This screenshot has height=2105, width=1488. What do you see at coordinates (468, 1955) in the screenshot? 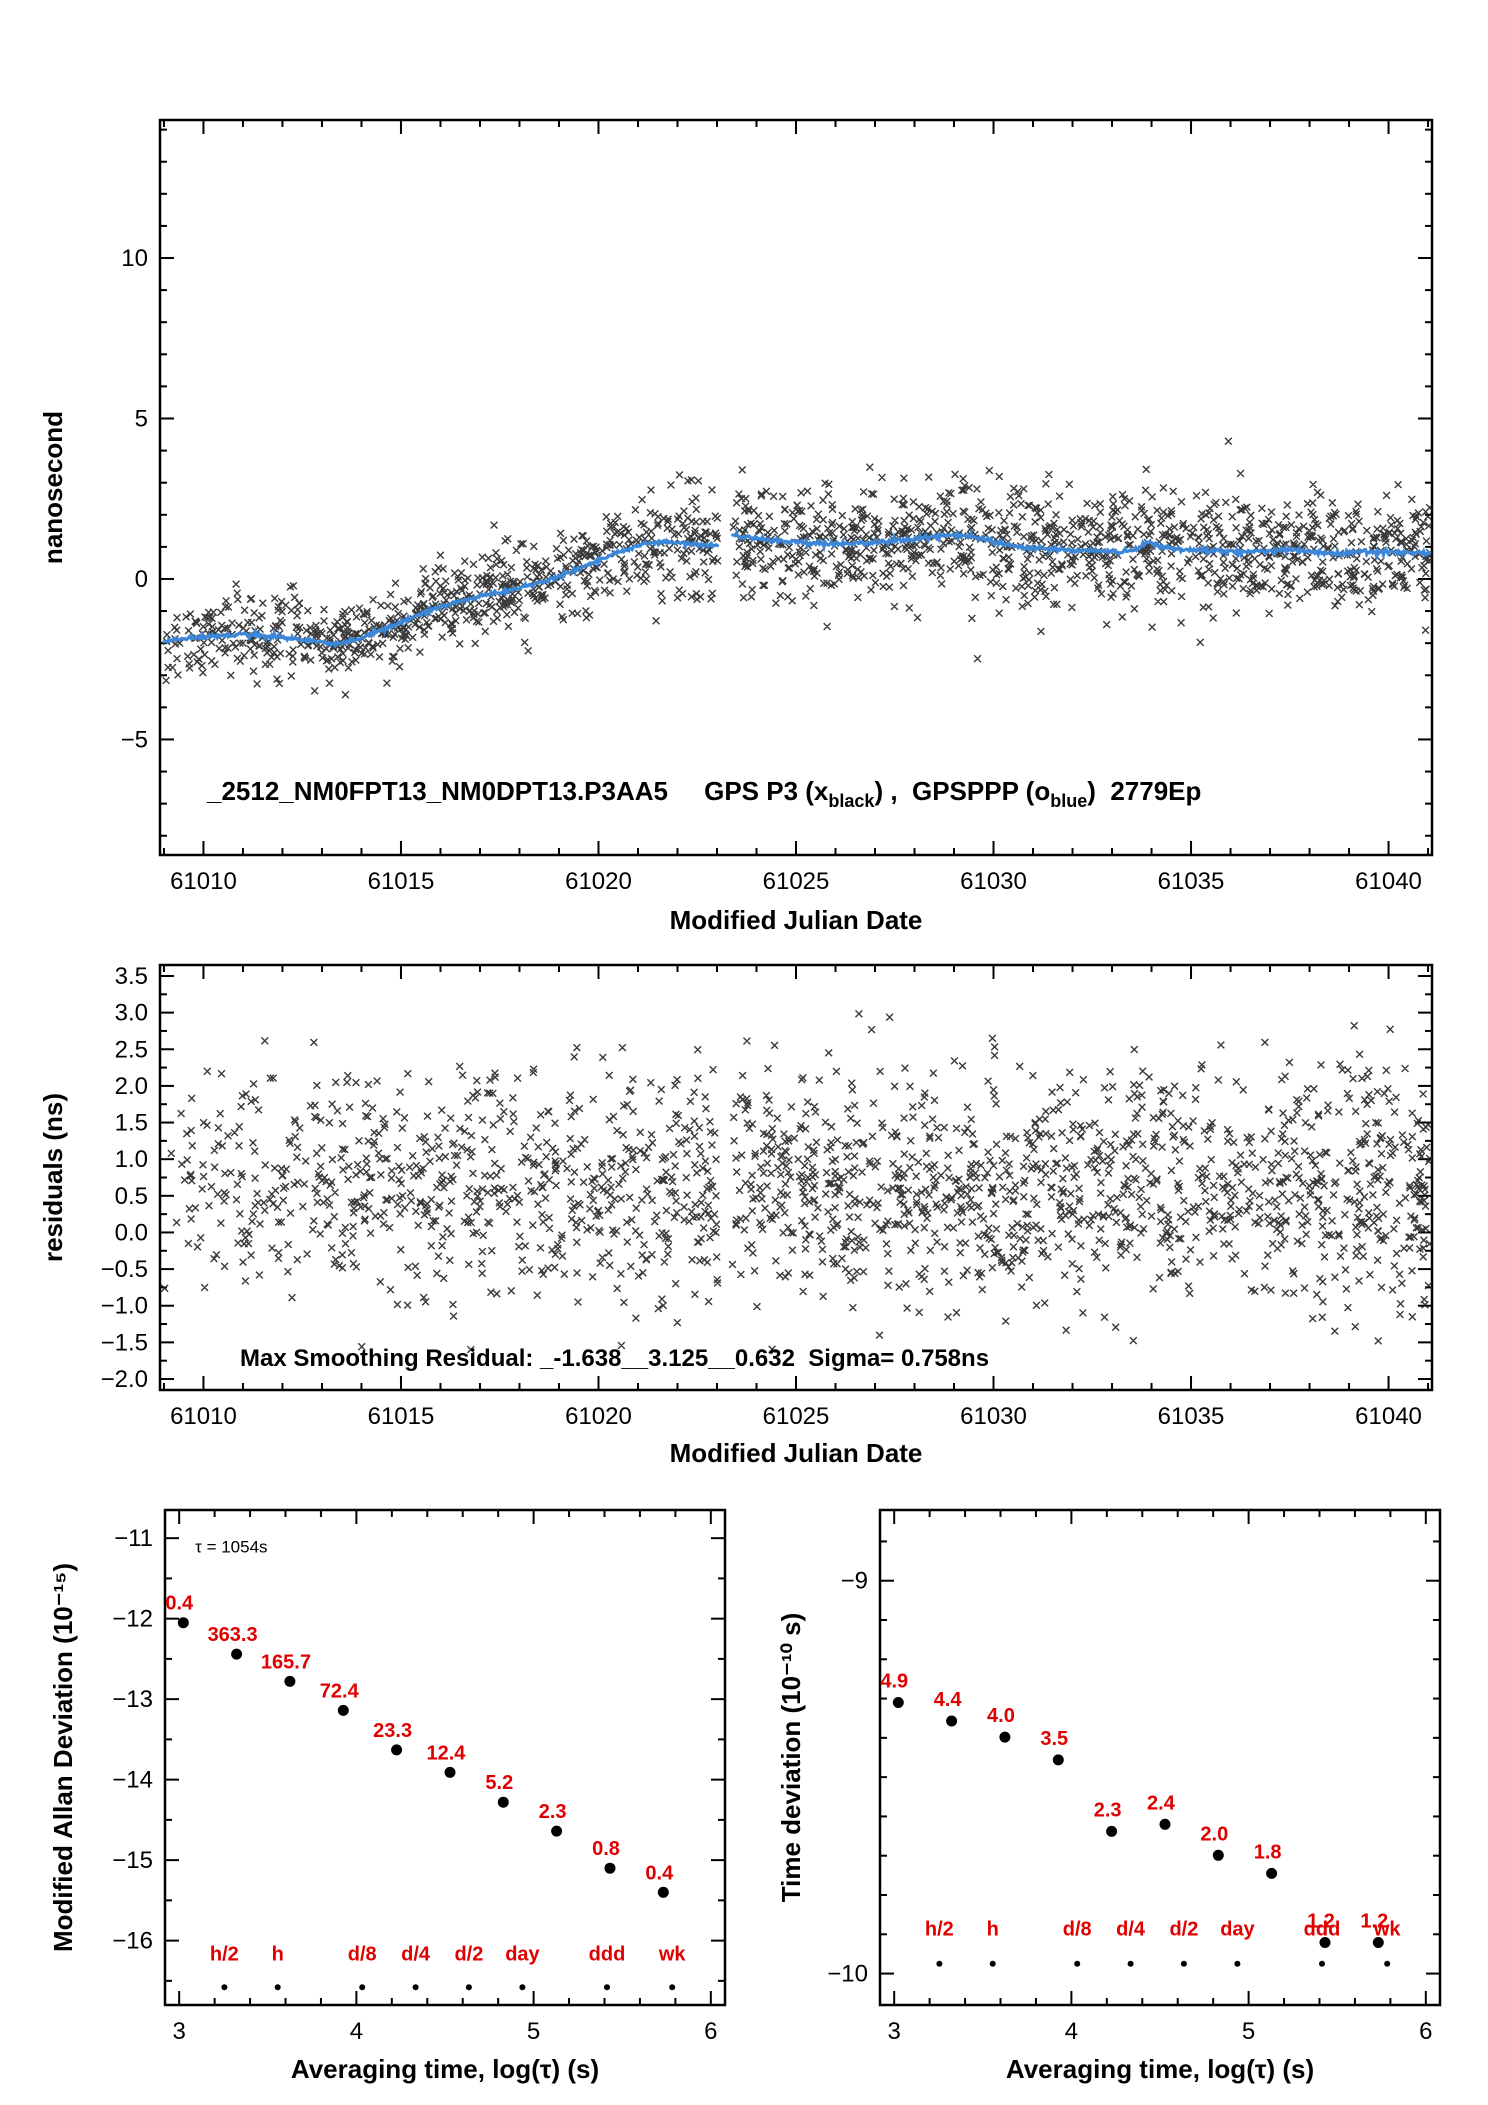
I see `mdev-period-label: d/2` at bounding box center [468, 1955].